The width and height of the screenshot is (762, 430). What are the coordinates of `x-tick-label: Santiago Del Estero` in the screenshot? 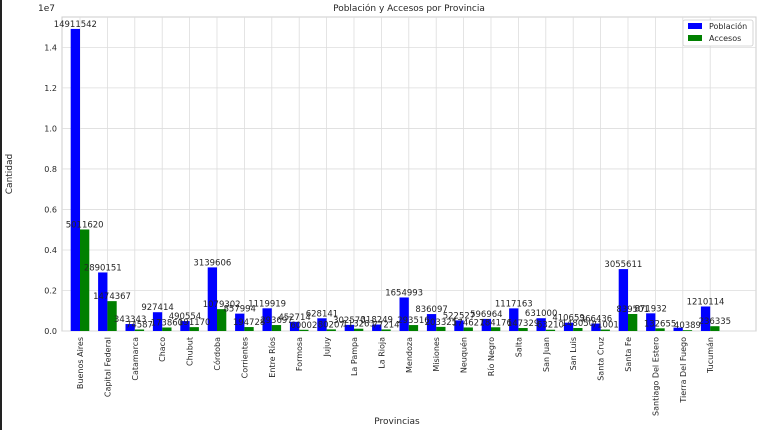 It's located at (655, 376).